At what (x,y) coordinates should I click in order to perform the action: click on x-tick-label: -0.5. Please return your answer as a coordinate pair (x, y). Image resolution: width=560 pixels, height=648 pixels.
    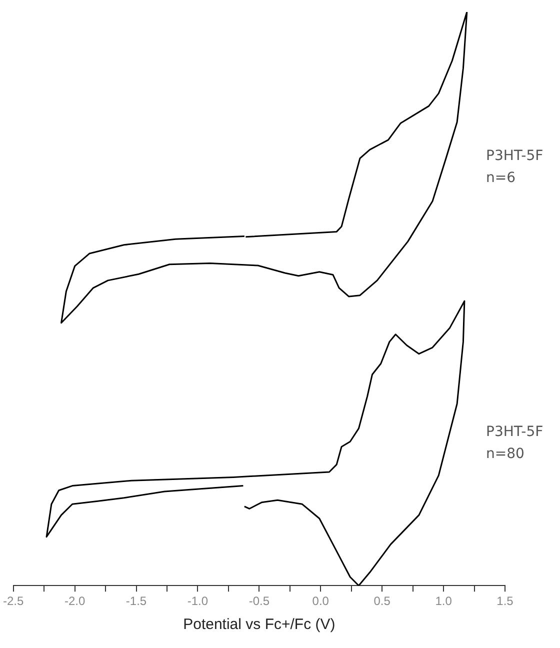
    Looking at the image, I should click on (259, 601).